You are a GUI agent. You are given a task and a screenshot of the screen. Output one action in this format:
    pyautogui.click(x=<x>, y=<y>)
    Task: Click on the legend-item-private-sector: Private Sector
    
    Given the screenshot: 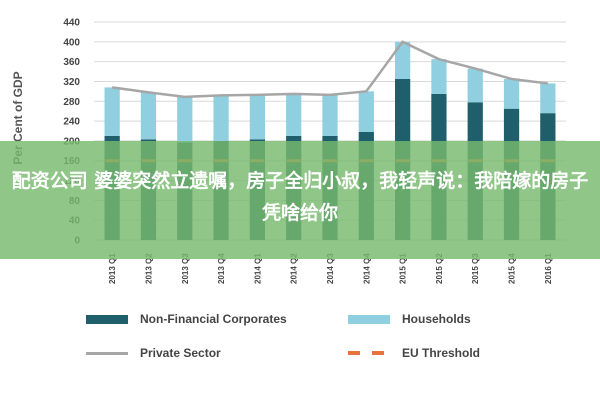 What is the action you would take?
    pyautogui.click(x=153, y=353)
    